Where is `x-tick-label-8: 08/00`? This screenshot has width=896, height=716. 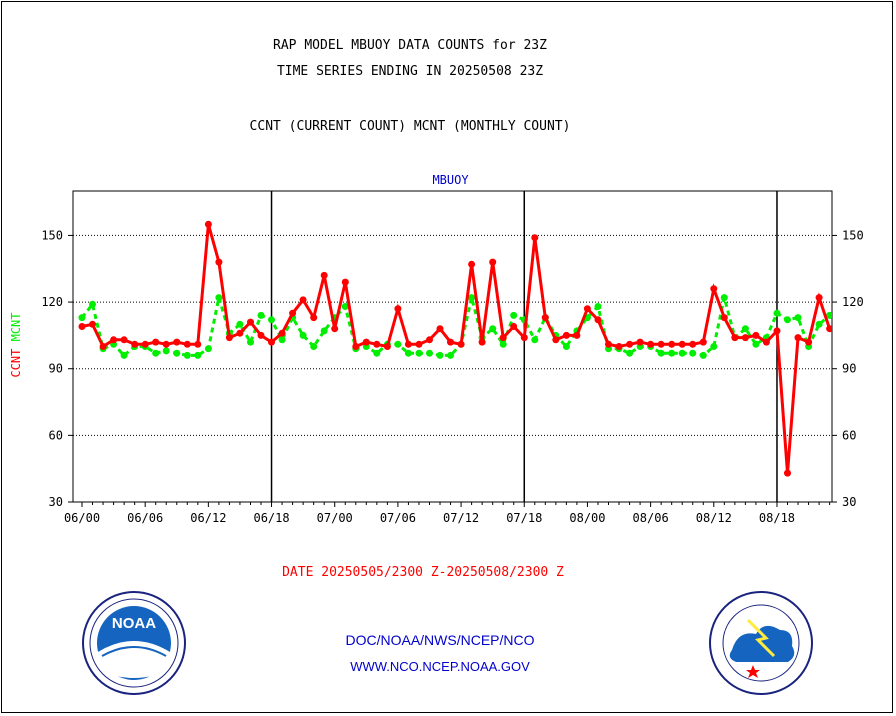
x-tick-label-8: 08/00 is located at coordinates (587, 518).